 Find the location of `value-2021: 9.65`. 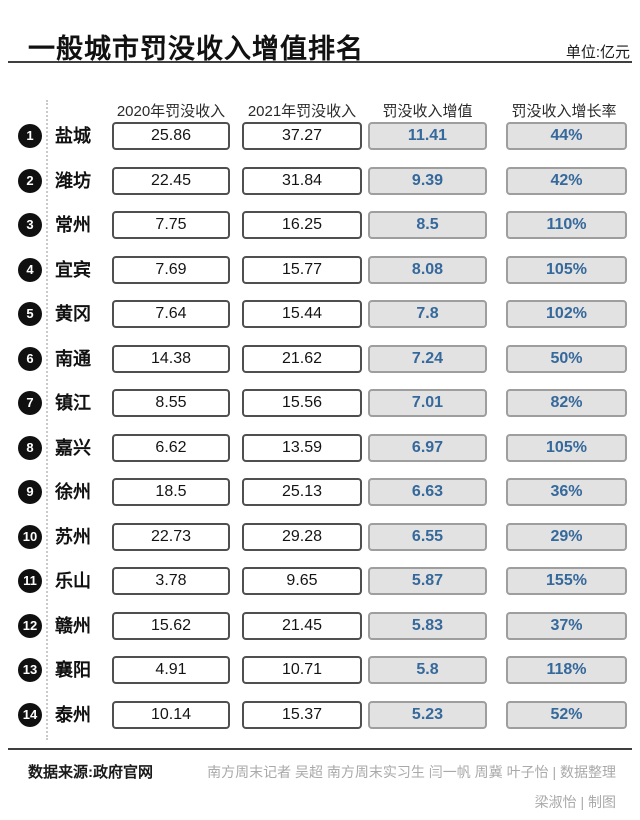

value-2021: 9.65 is located at coordinates (302, 581).